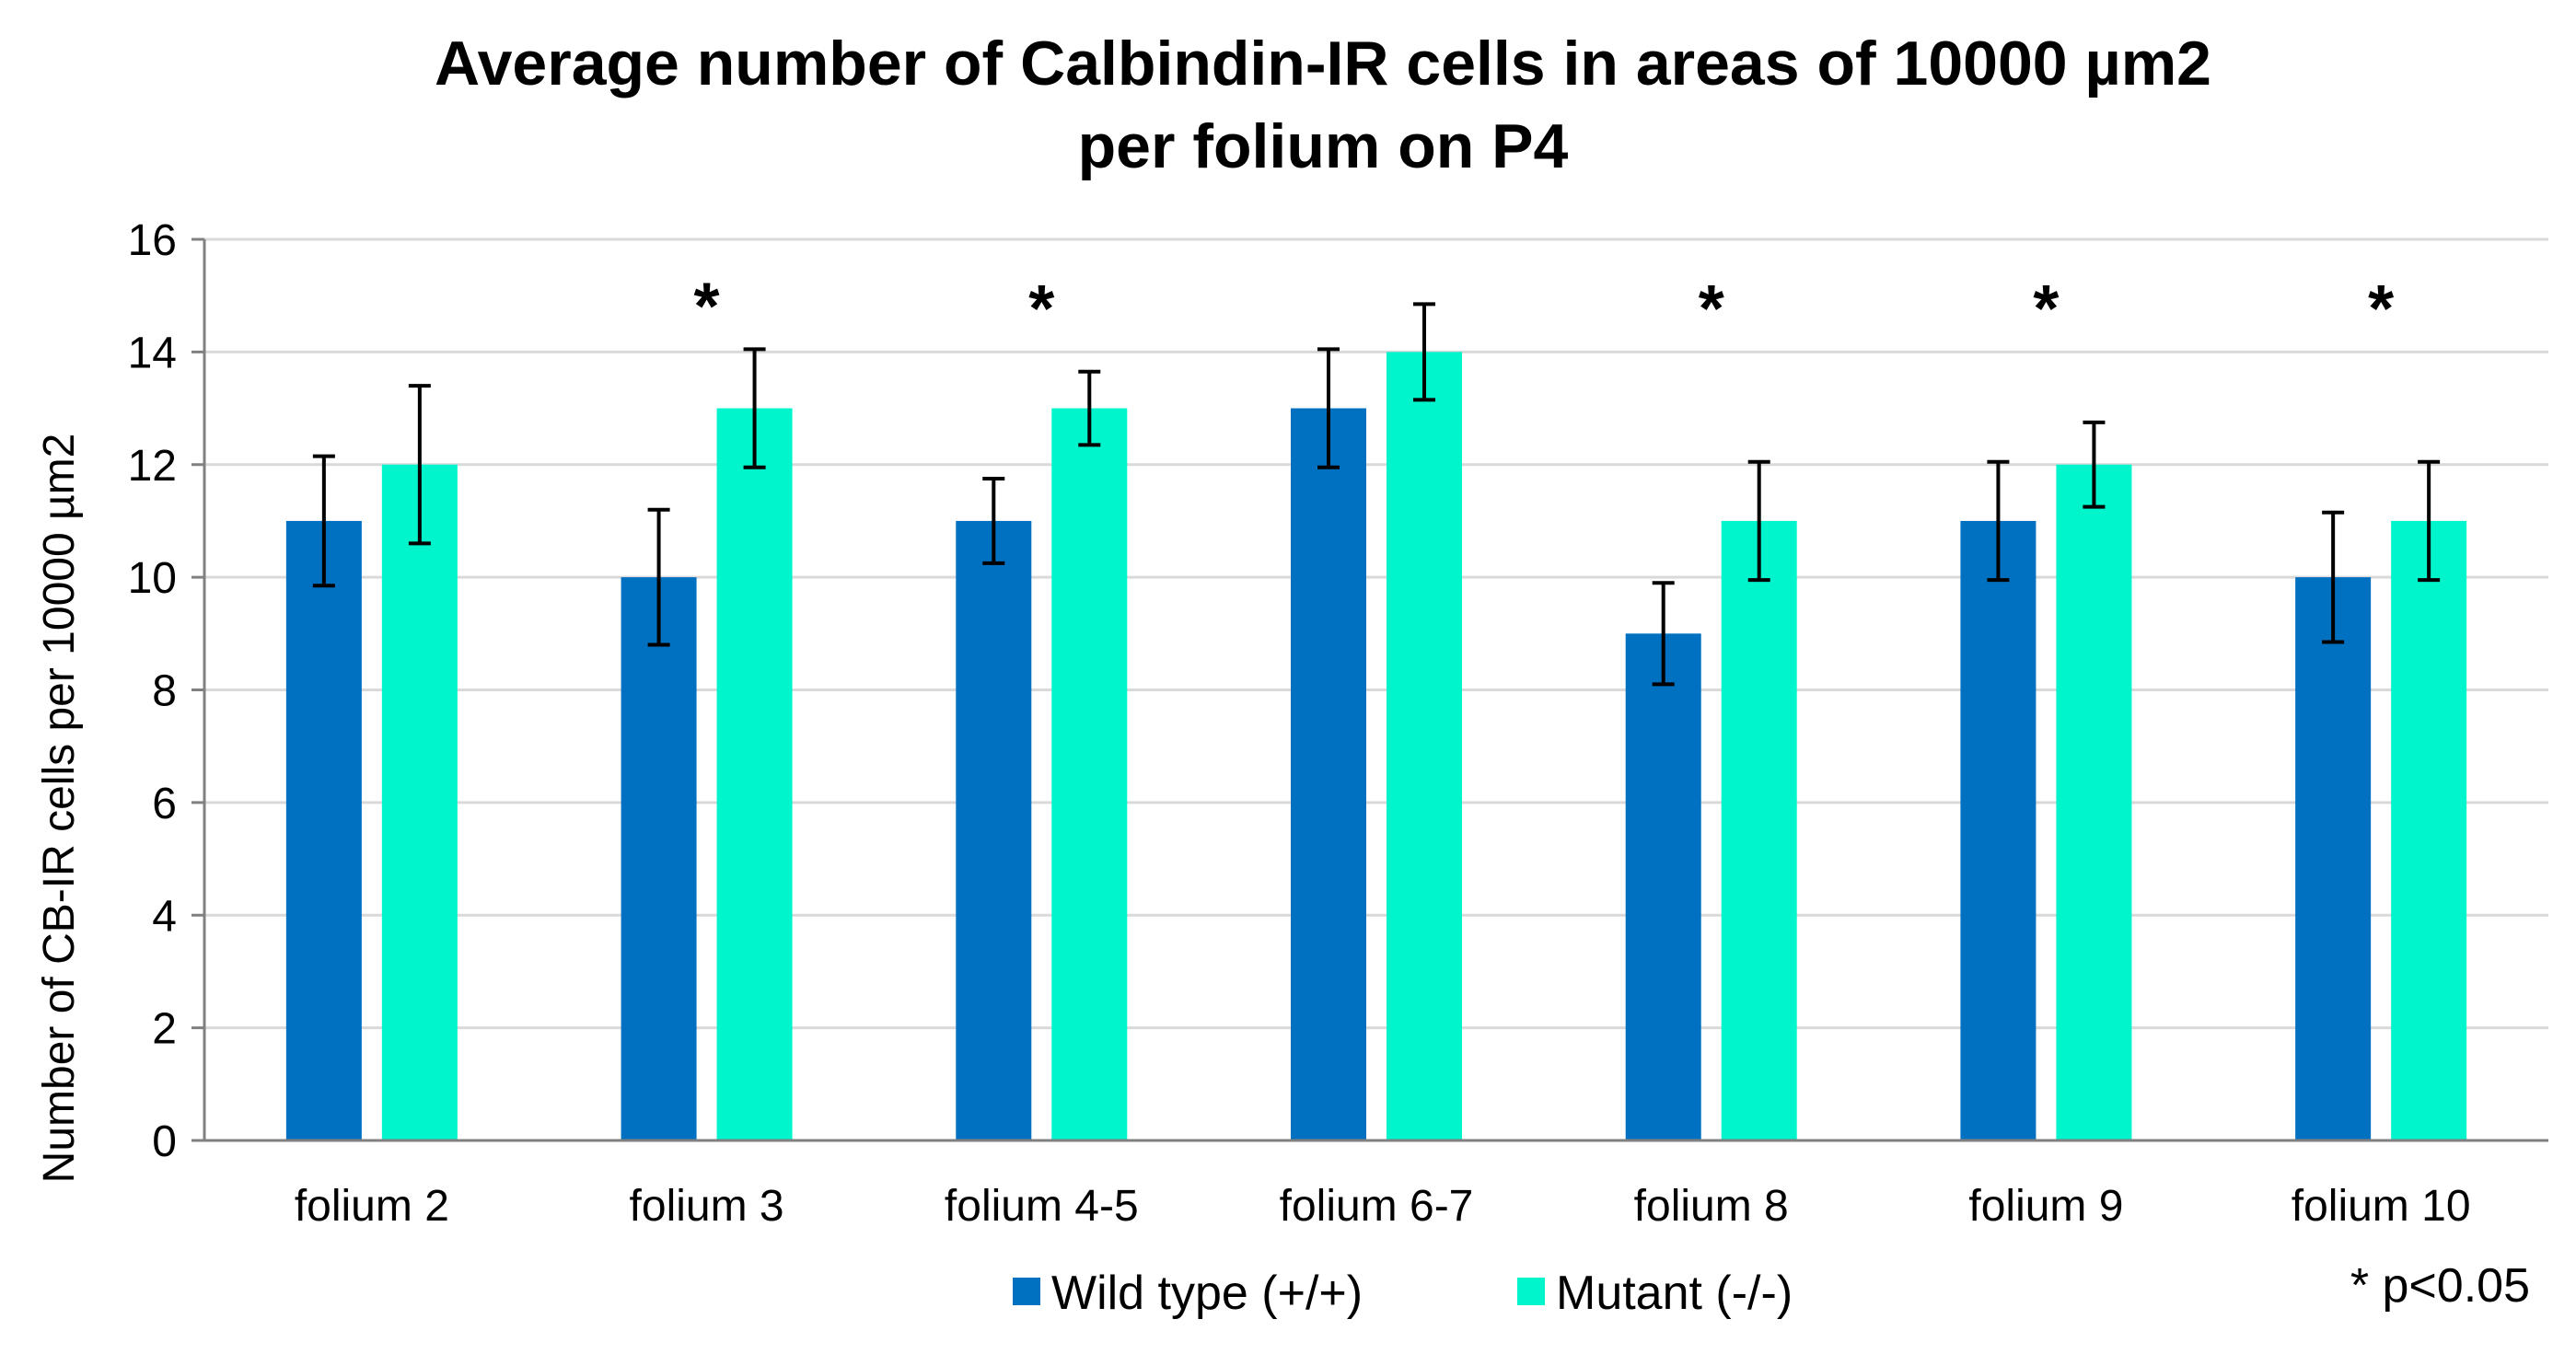 The width and height of the screenshot is (2576, 1354). I want to click on x-tick-label: folium 2, so click(372, 1206).